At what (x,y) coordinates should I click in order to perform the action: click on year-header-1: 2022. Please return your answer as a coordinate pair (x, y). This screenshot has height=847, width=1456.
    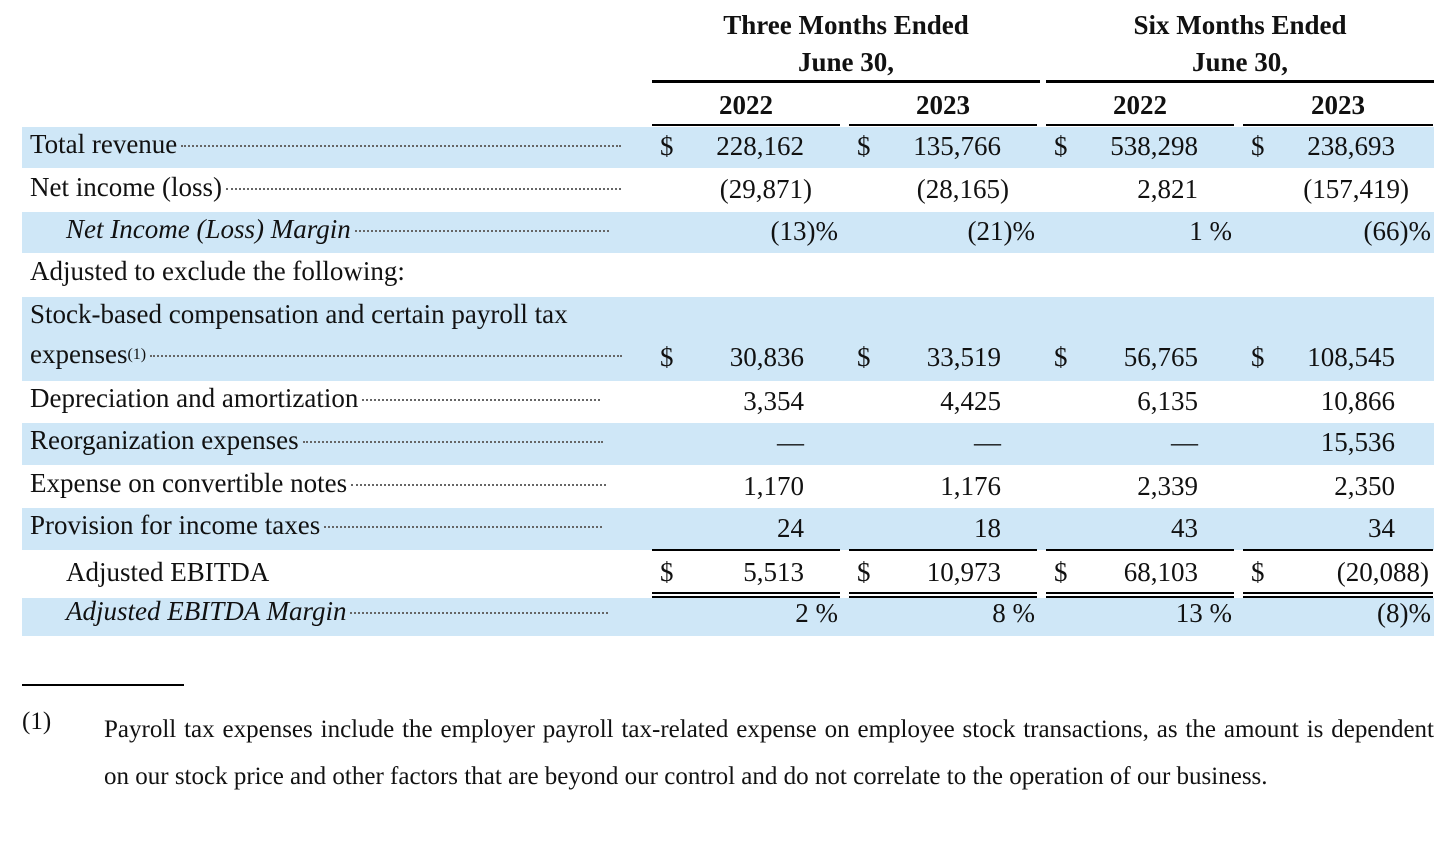
    Looking at the image, I should click on (746, 105).